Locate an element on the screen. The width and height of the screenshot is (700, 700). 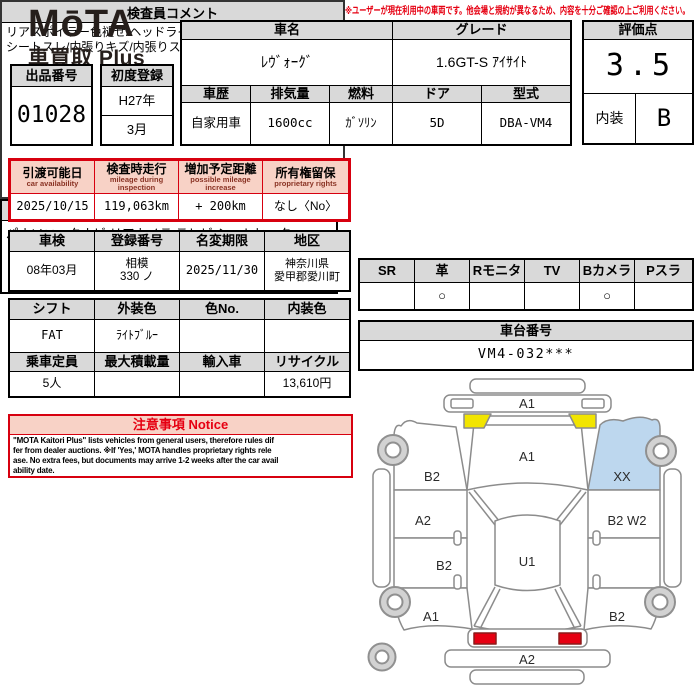
name-change-deadline-value: 2025/11/30 is located at coordinates (222, 271).